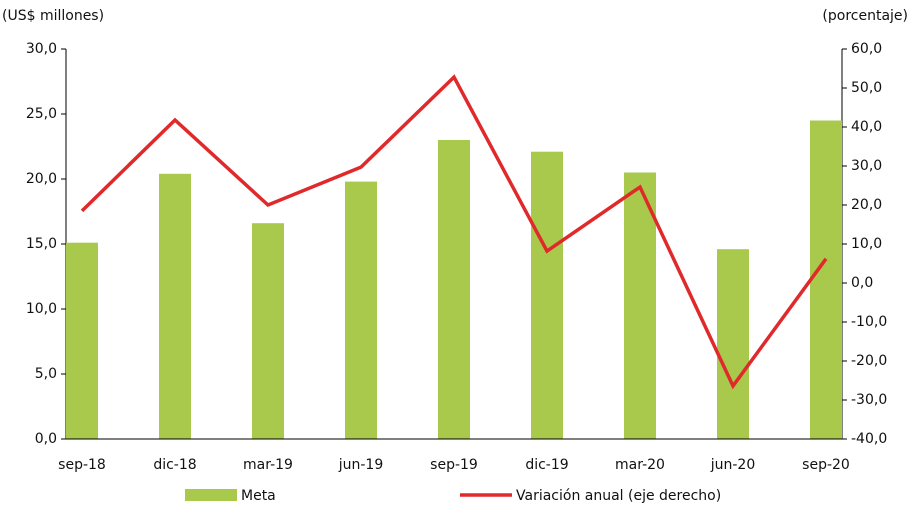 The width and height of the screenshot is (912, 517). Describe the element at coordinates (865, 16) in the screenshot. I see `y2-axis-label: (porcentaje)` at that location.